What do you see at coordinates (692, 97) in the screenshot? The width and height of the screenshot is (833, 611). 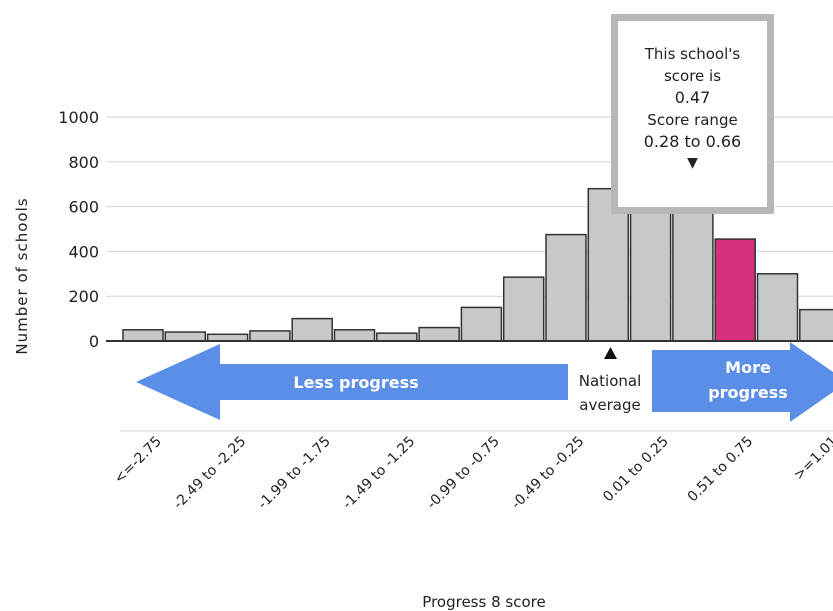 I see `tooltip-score-value: 0.47` at bounding box center [692, 97].